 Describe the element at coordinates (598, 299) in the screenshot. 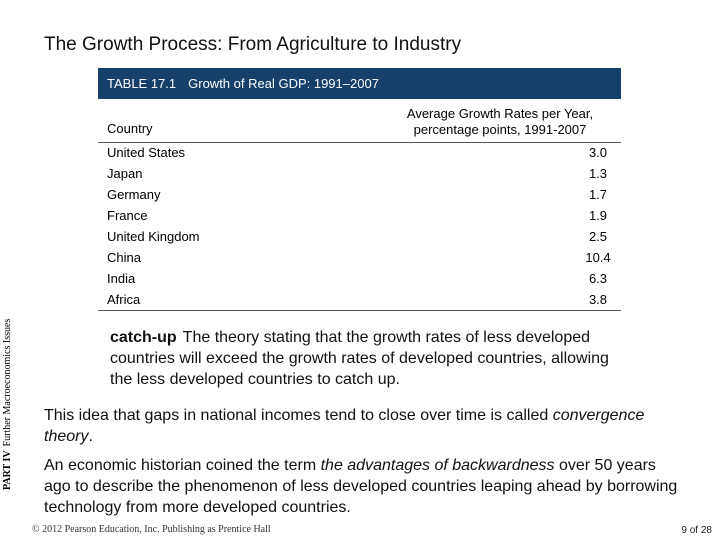

I see `row-value: 3.8` at that location.